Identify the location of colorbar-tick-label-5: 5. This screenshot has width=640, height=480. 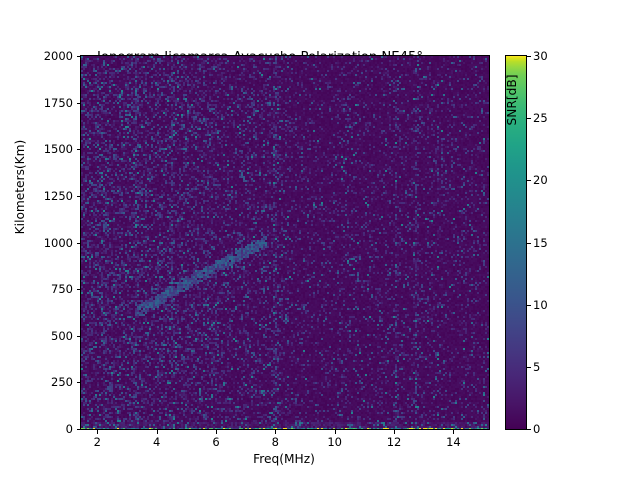
(537, 366).